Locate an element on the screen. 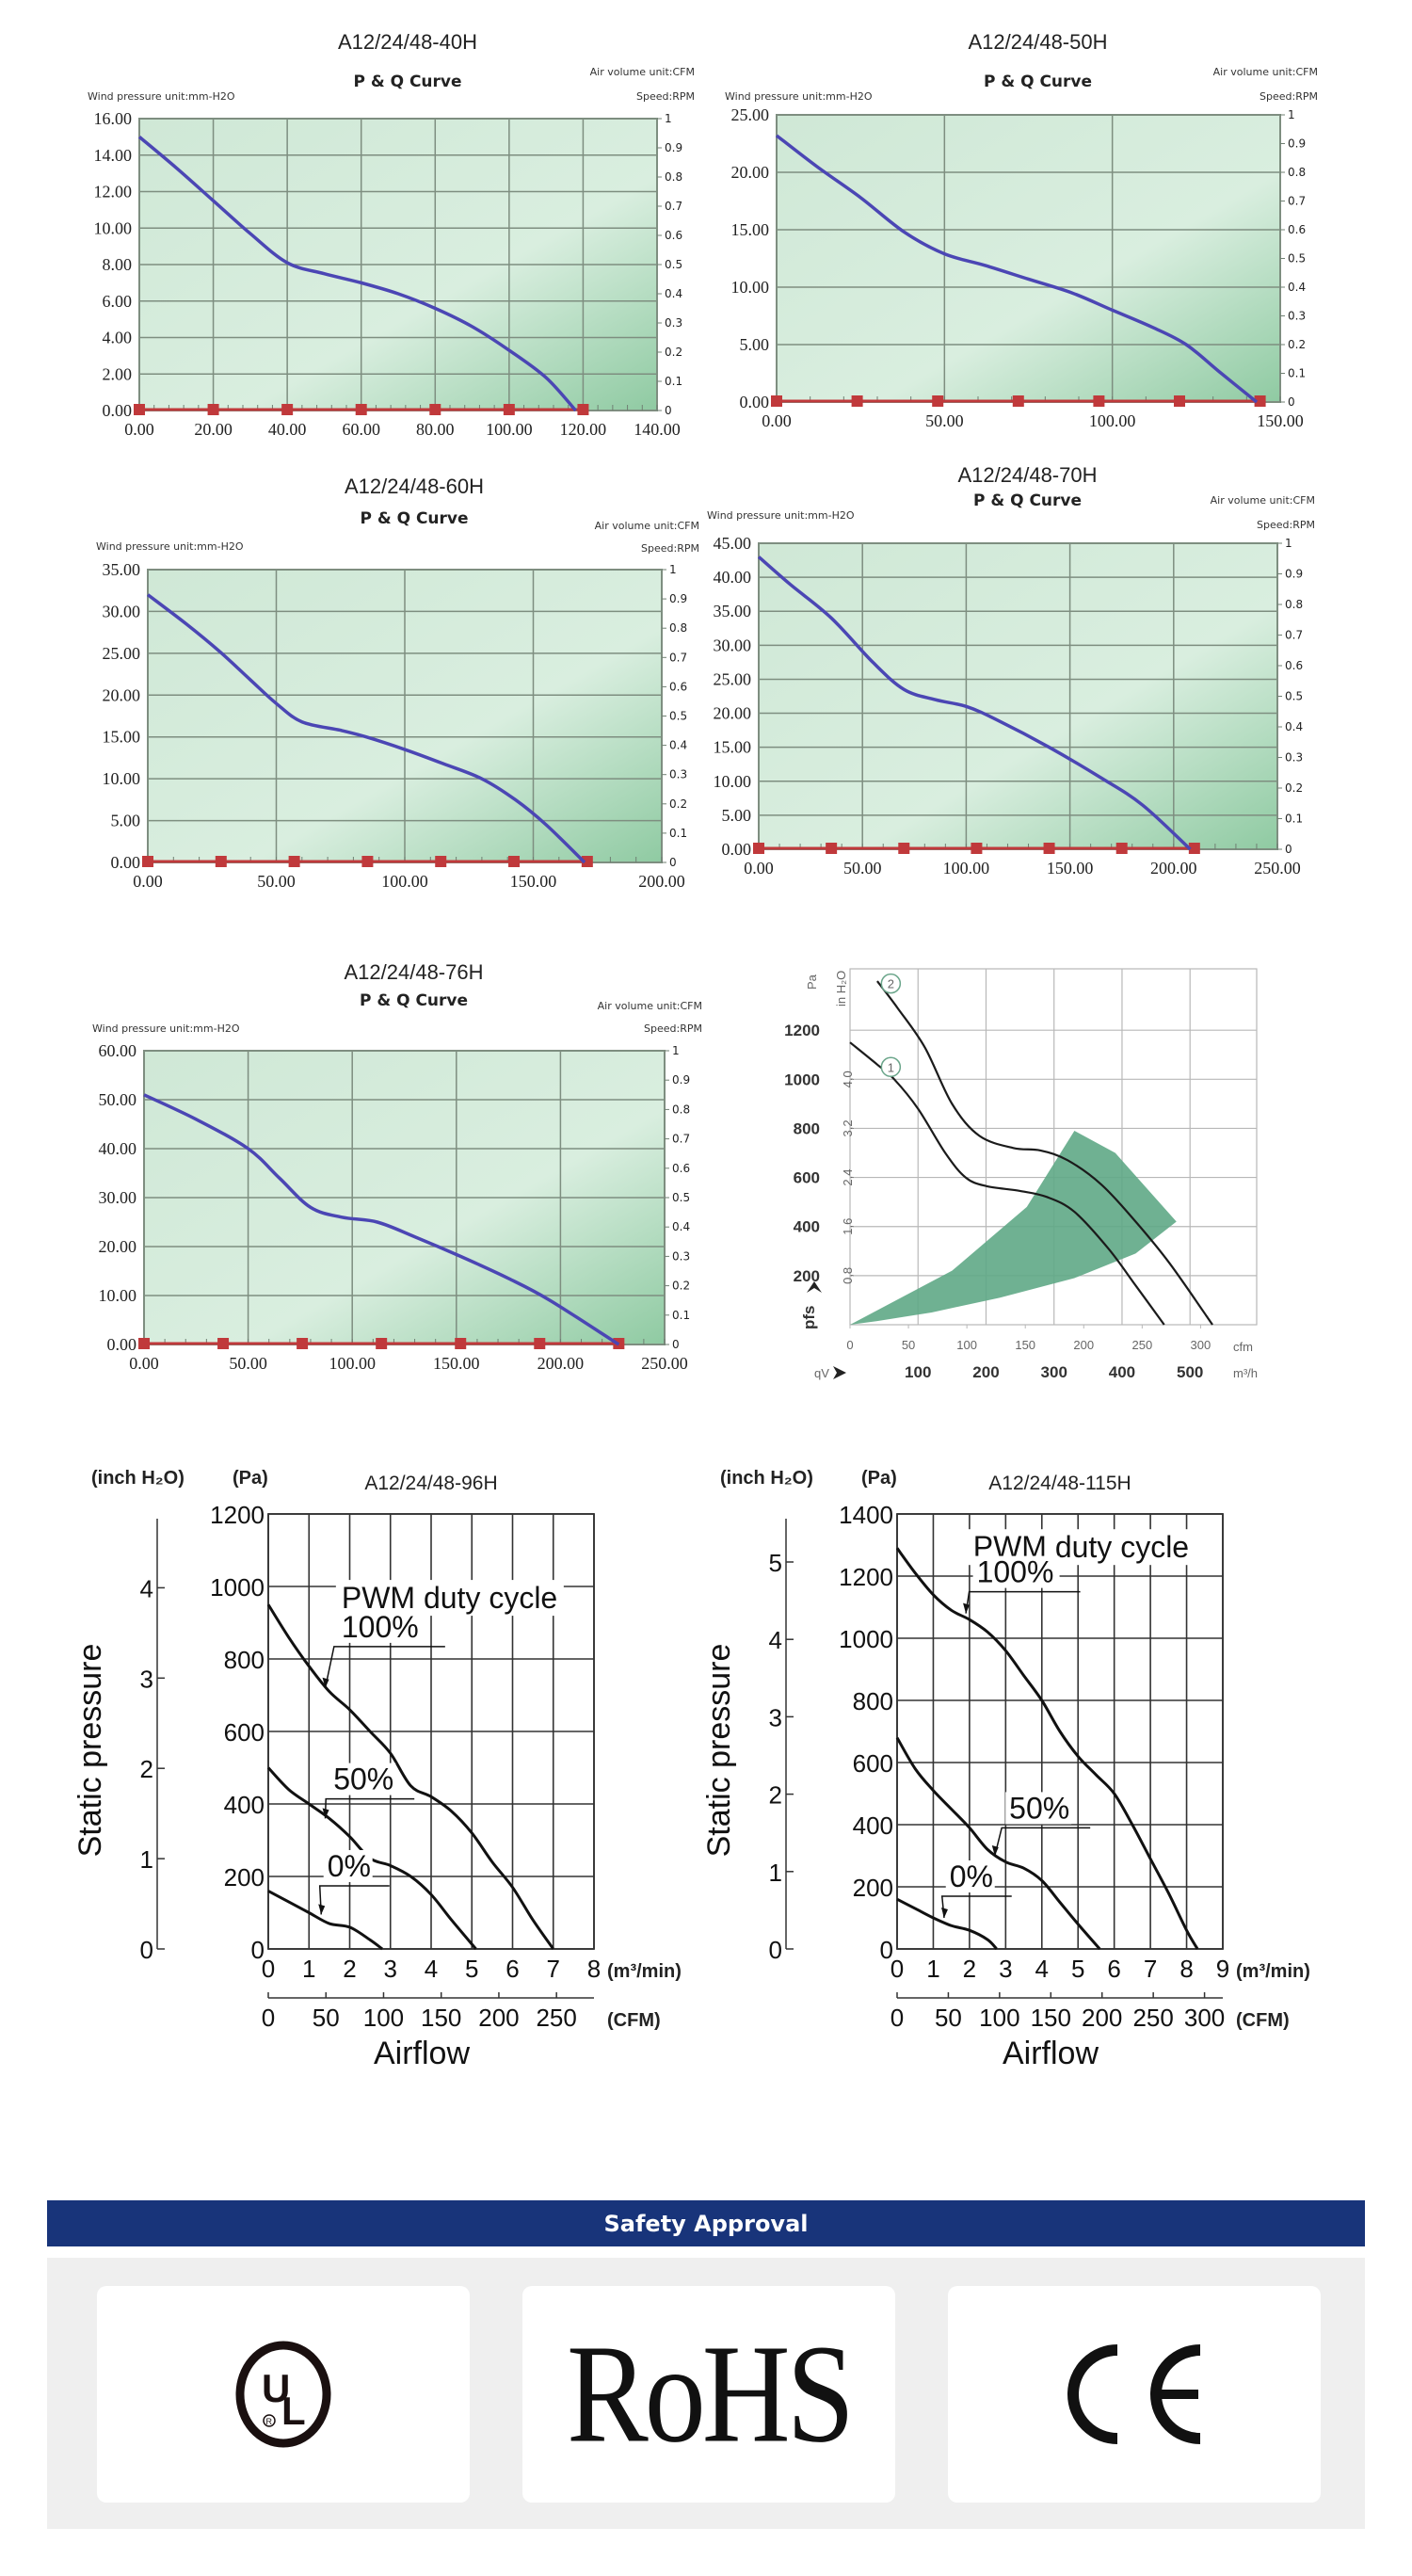 The image size is (1412, 2576). right-tick-label: 0.2 is located at coordinates (678, 804).